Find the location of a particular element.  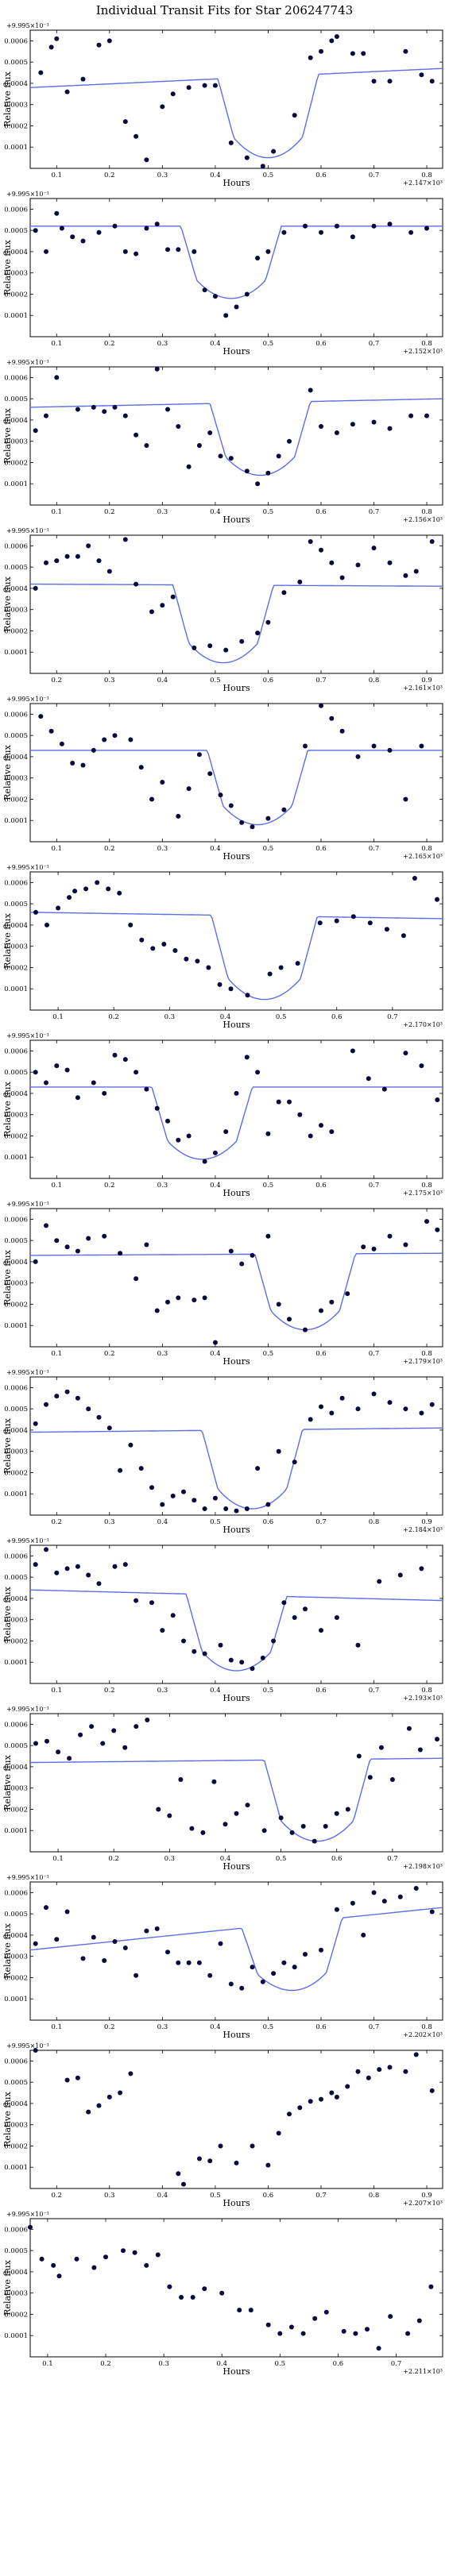

plot-1-ylabel: Relative flux is located at coordinates (7, 98).